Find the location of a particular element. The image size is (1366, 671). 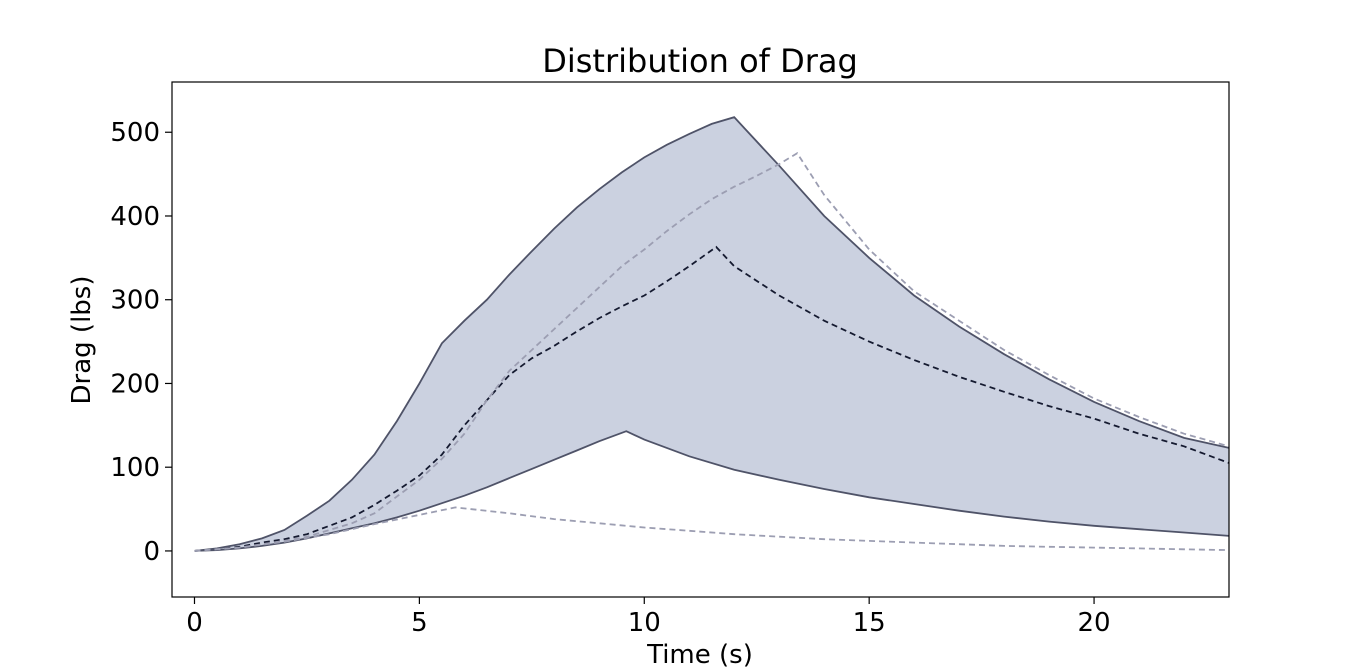

y-tick-label: 500 is located at coordinates (135, 133).